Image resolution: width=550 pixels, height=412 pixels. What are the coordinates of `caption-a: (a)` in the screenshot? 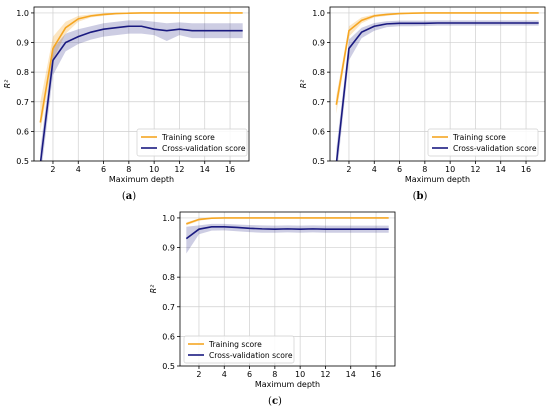 It's located at (129, 196).